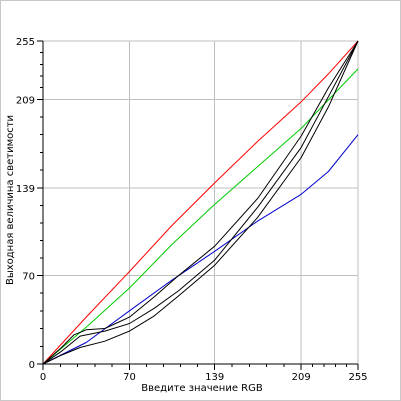 This screenshot has height=401, width=401. I want to click on y-tick-label: 70, so click(28, 276).